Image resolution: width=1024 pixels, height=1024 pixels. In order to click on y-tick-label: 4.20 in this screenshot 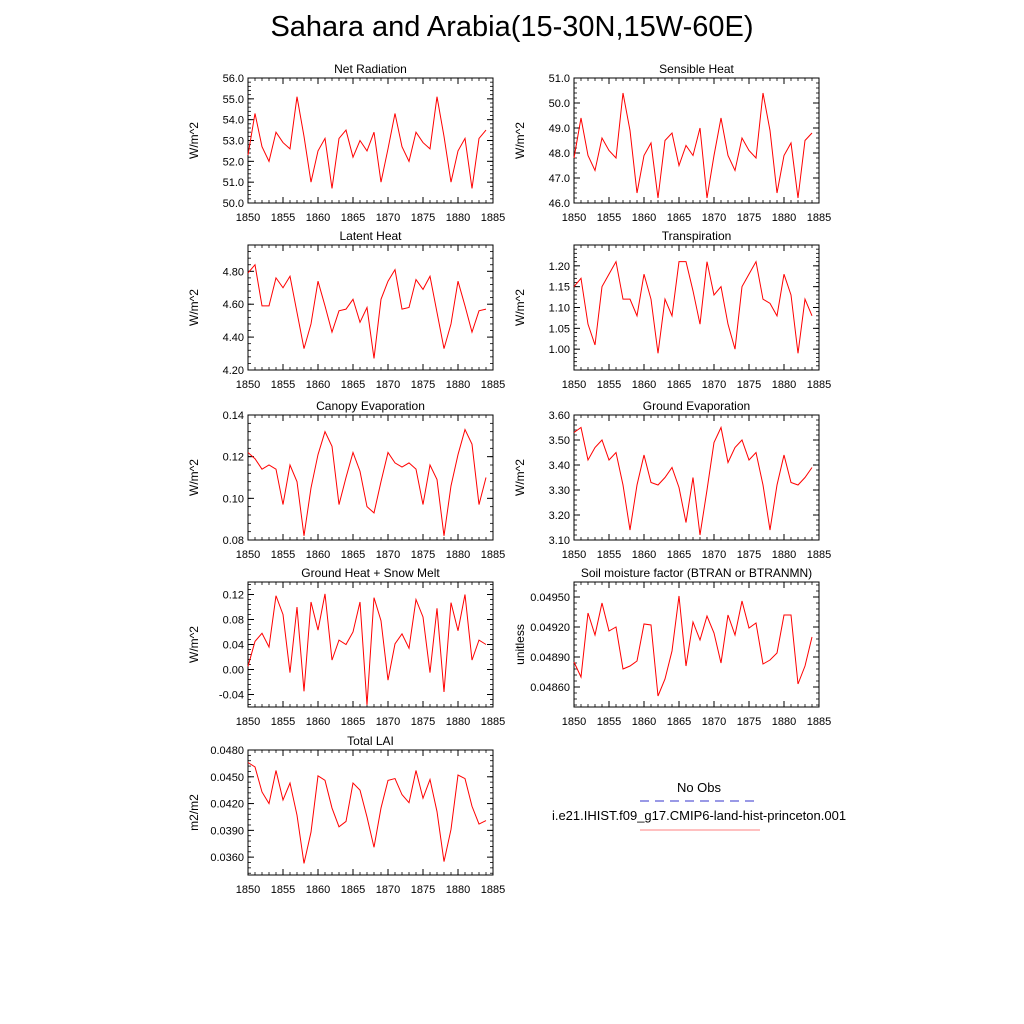, I will do `click(233, 371)`.